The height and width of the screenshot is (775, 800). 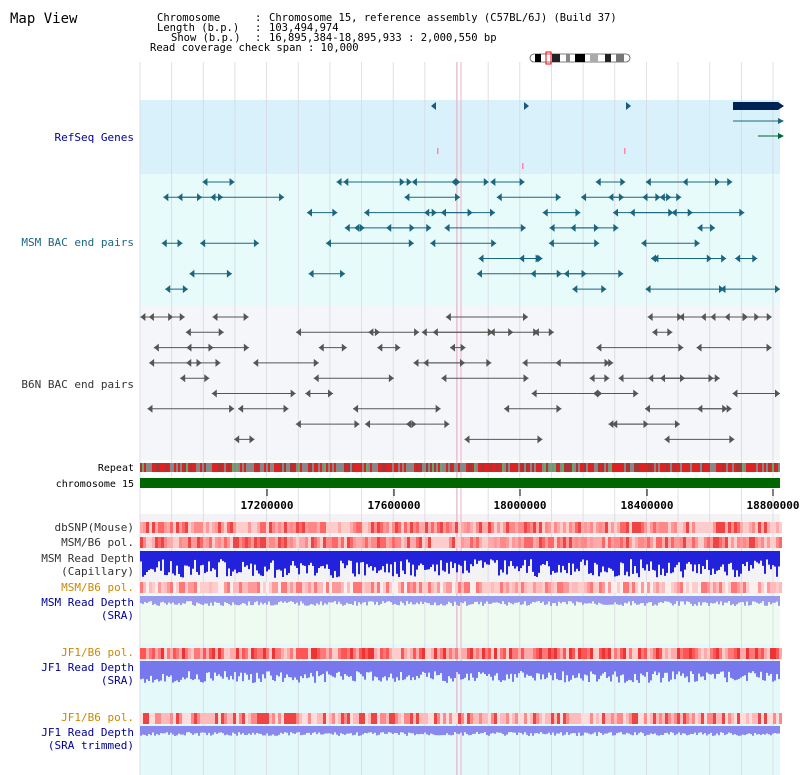 What do you see at coordinates (77, 242) in the screenshot?
I see `msm-bac-label: MSM BAC end pairs` at bounding box center [77, 242].